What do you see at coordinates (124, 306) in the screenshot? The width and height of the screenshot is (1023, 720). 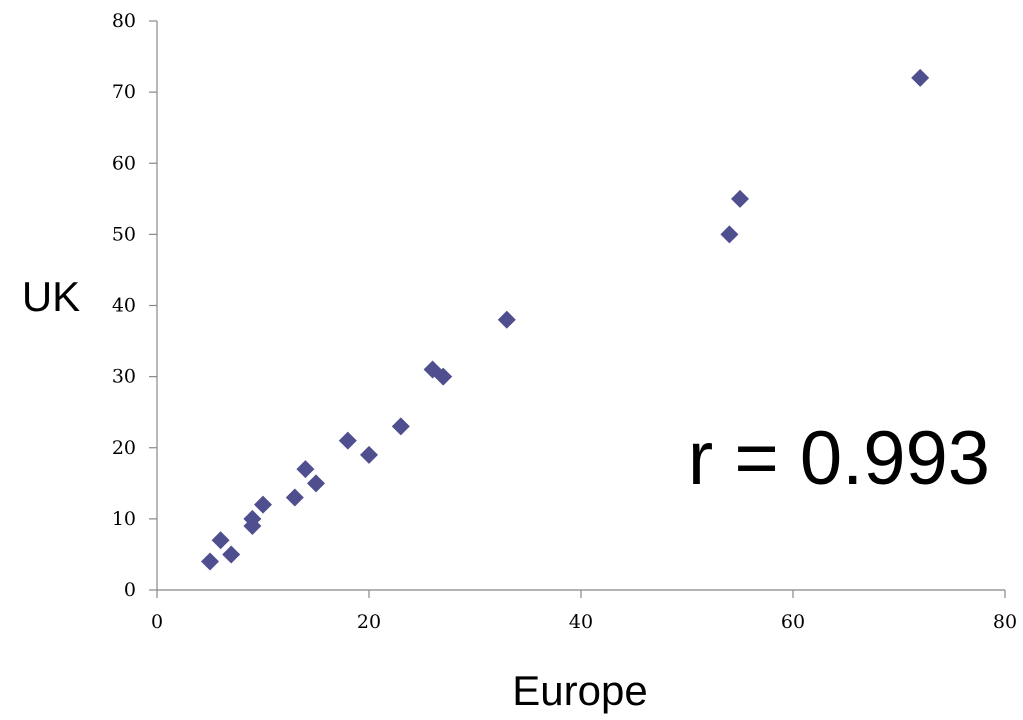 I see `y-tick-label: 40` at bounding box center [124, 306].